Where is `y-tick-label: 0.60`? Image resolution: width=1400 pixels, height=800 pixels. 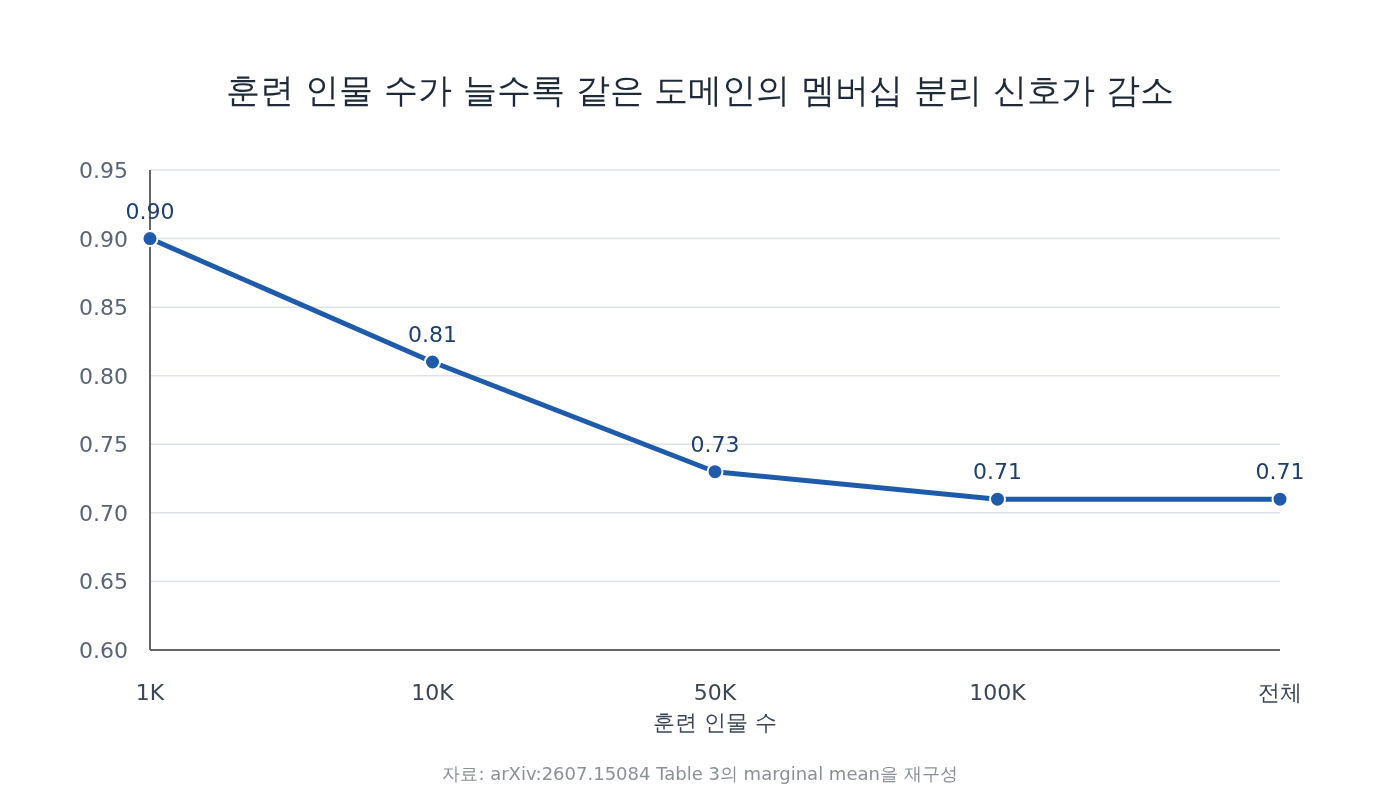
y-tick-label: 0.60 is located at coordinates (103, 650).